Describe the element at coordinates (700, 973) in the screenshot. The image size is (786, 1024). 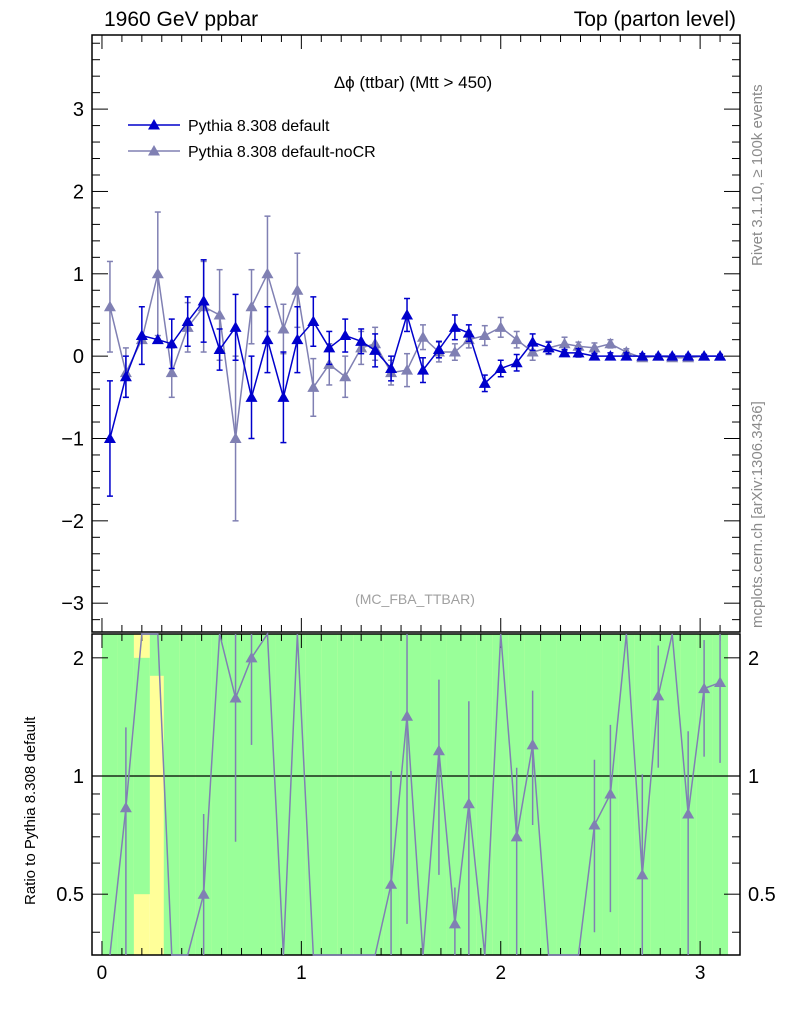
I see `x-tick-label: 3` at that location.